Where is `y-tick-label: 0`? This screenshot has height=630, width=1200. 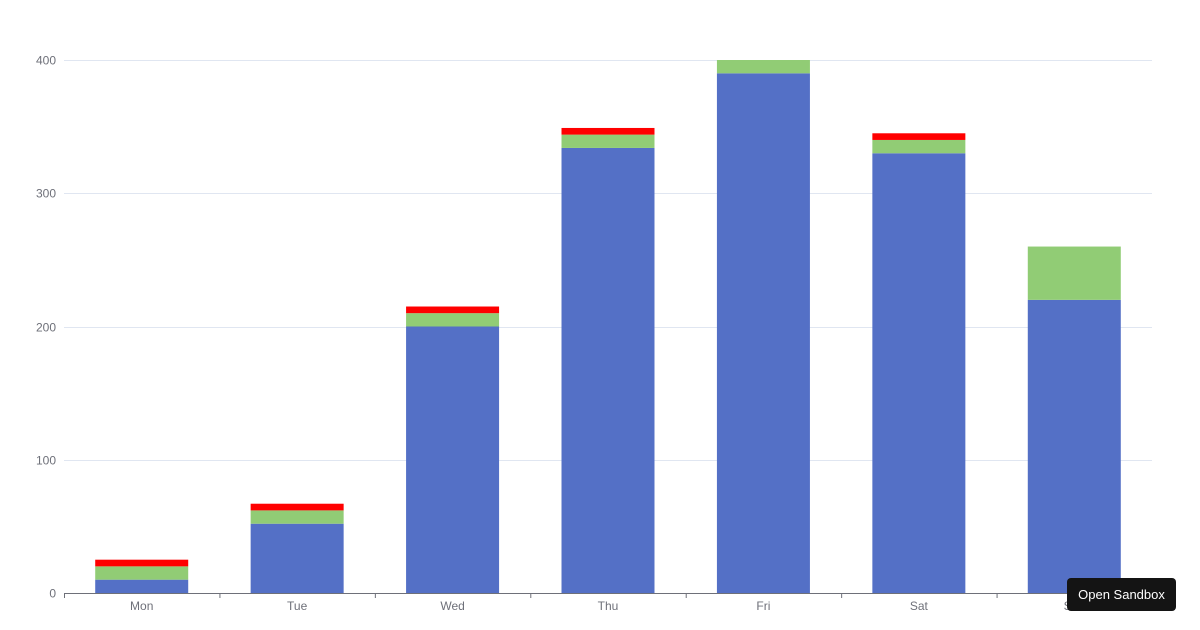
y-tick-label: 0 is located at coordinates (52, 594).